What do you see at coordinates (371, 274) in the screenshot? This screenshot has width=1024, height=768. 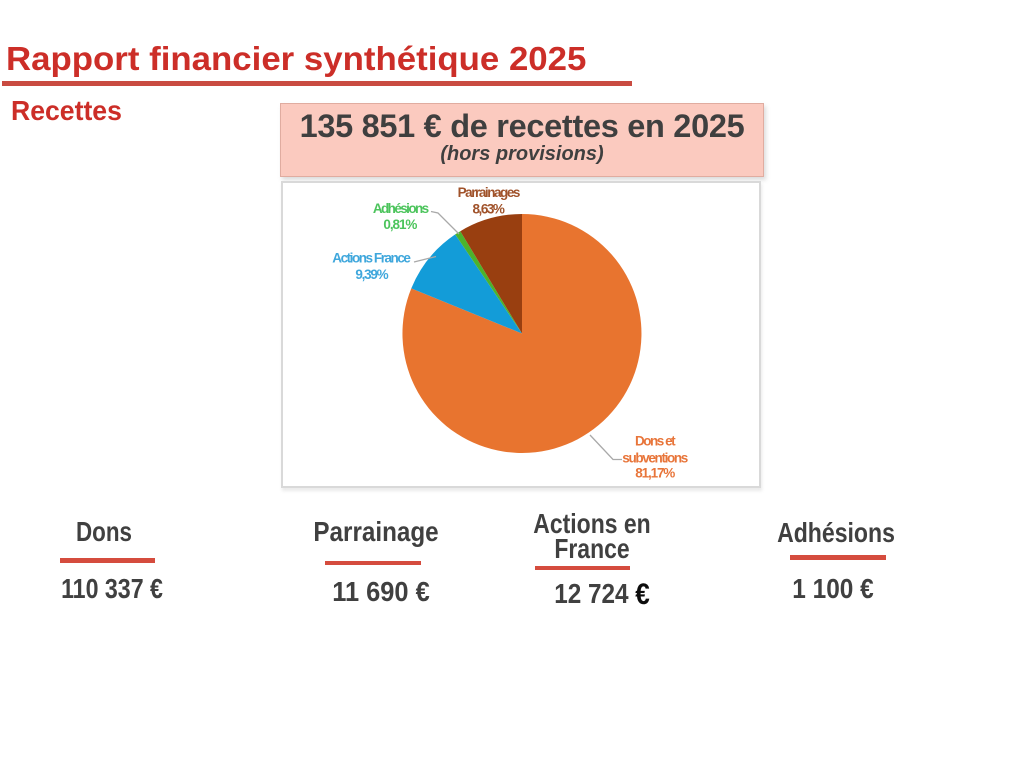 I see `svg-text: 9,39%` at bounding box center [371, 274].